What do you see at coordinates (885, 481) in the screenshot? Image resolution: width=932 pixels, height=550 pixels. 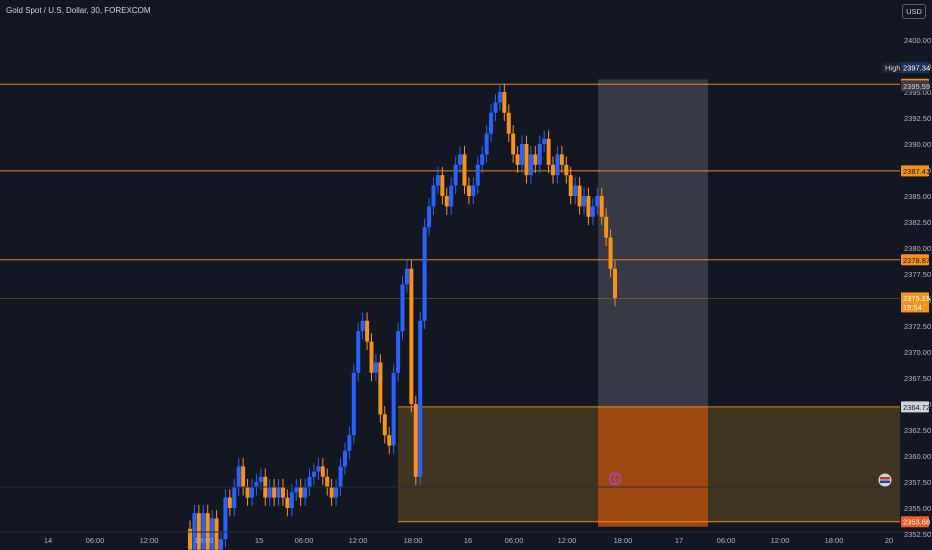 I see `flag-icon-stripe-bottom` at bounding box center [885, 481].